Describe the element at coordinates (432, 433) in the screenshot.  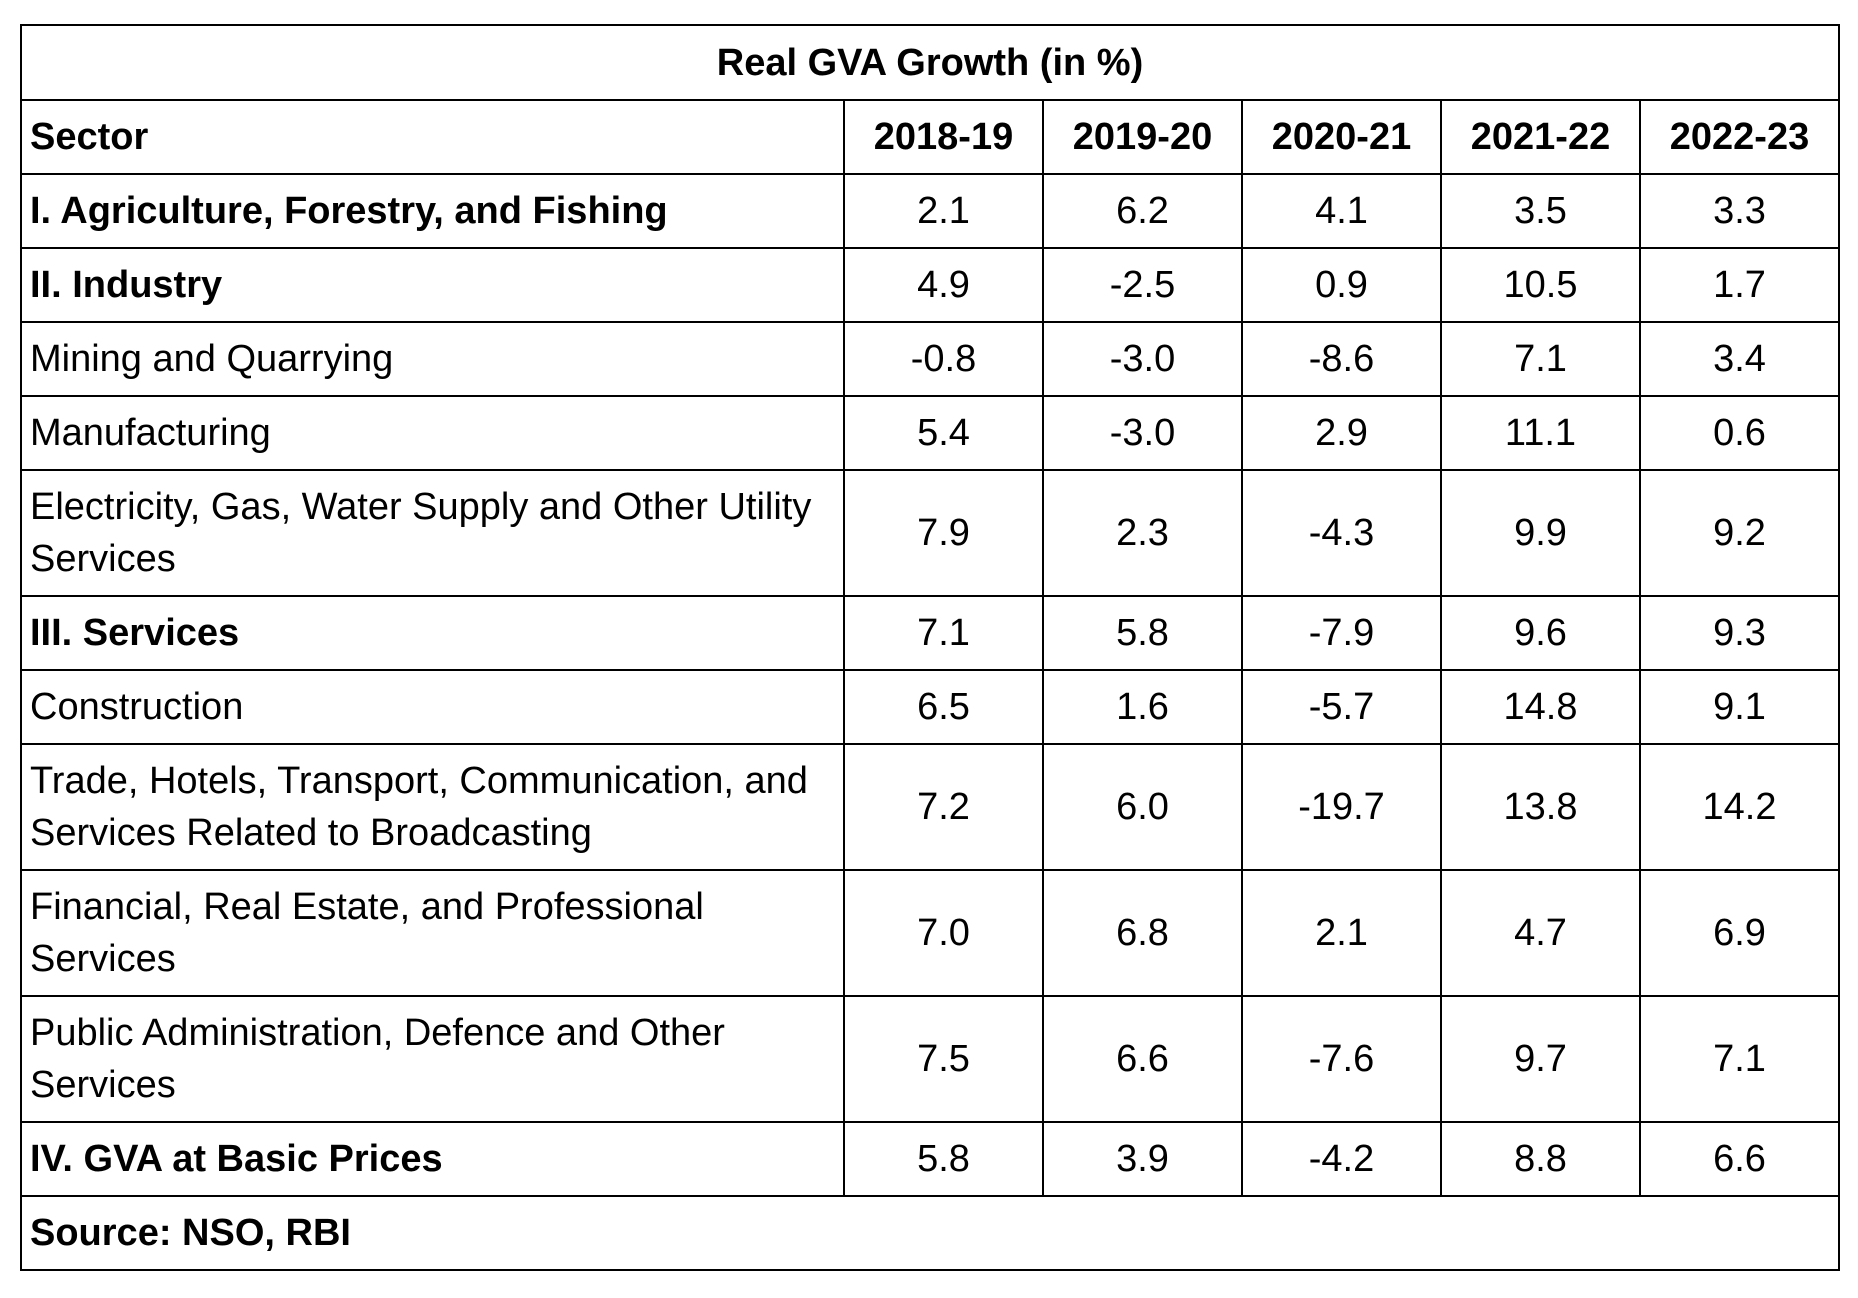
I see `sector-cell: Manufacturing` at that location.